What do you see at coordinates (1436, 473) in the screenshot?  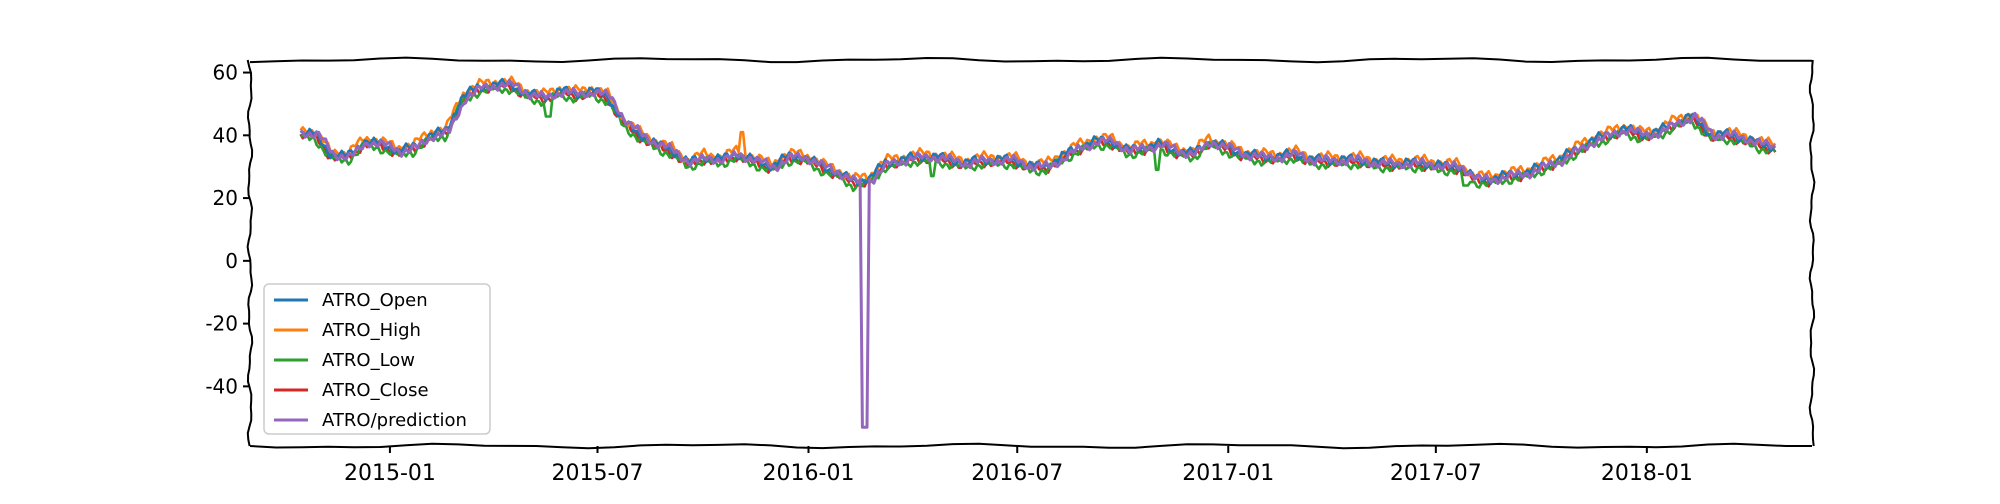 I see `x-tick-label: 2017-07` at bounding box center [1436, 473].